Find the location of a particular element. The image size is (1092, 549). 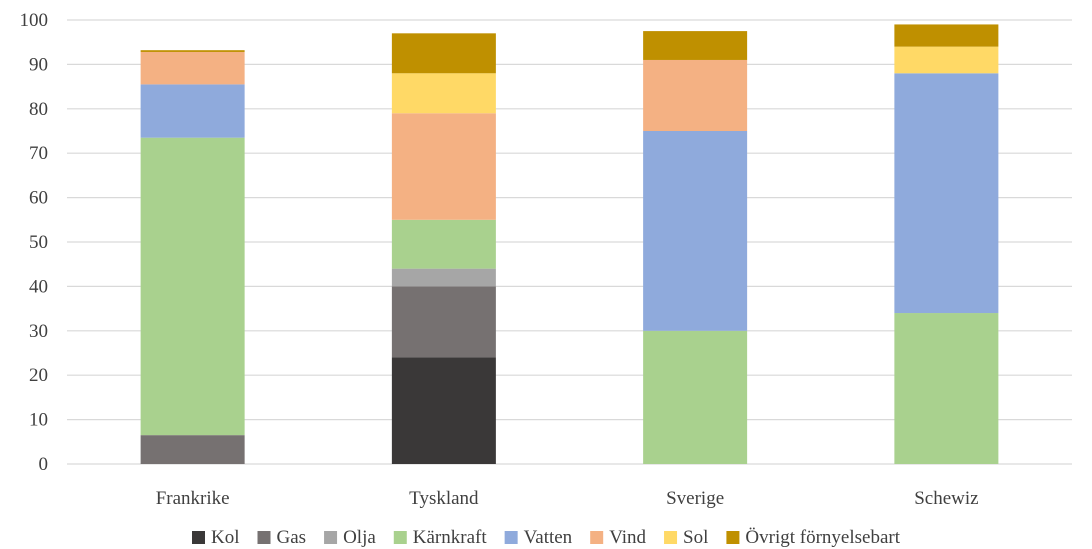

legend-swatch-ovrigt-fornyelsebart is located at coordinates (733, 537).